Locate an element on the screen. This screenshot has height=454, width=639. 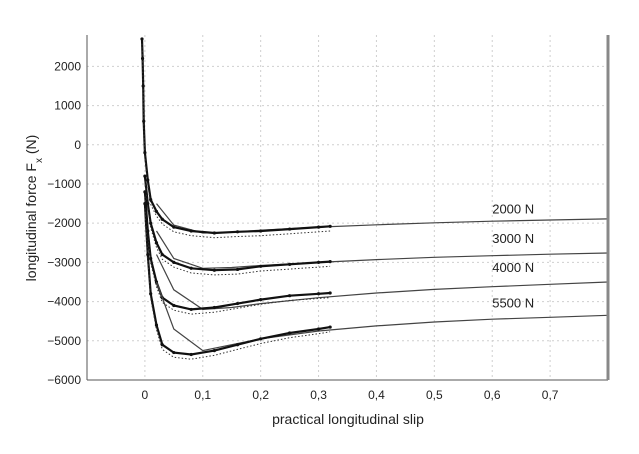
y-tick-label: −1000 is located at coordinates (64, 184).